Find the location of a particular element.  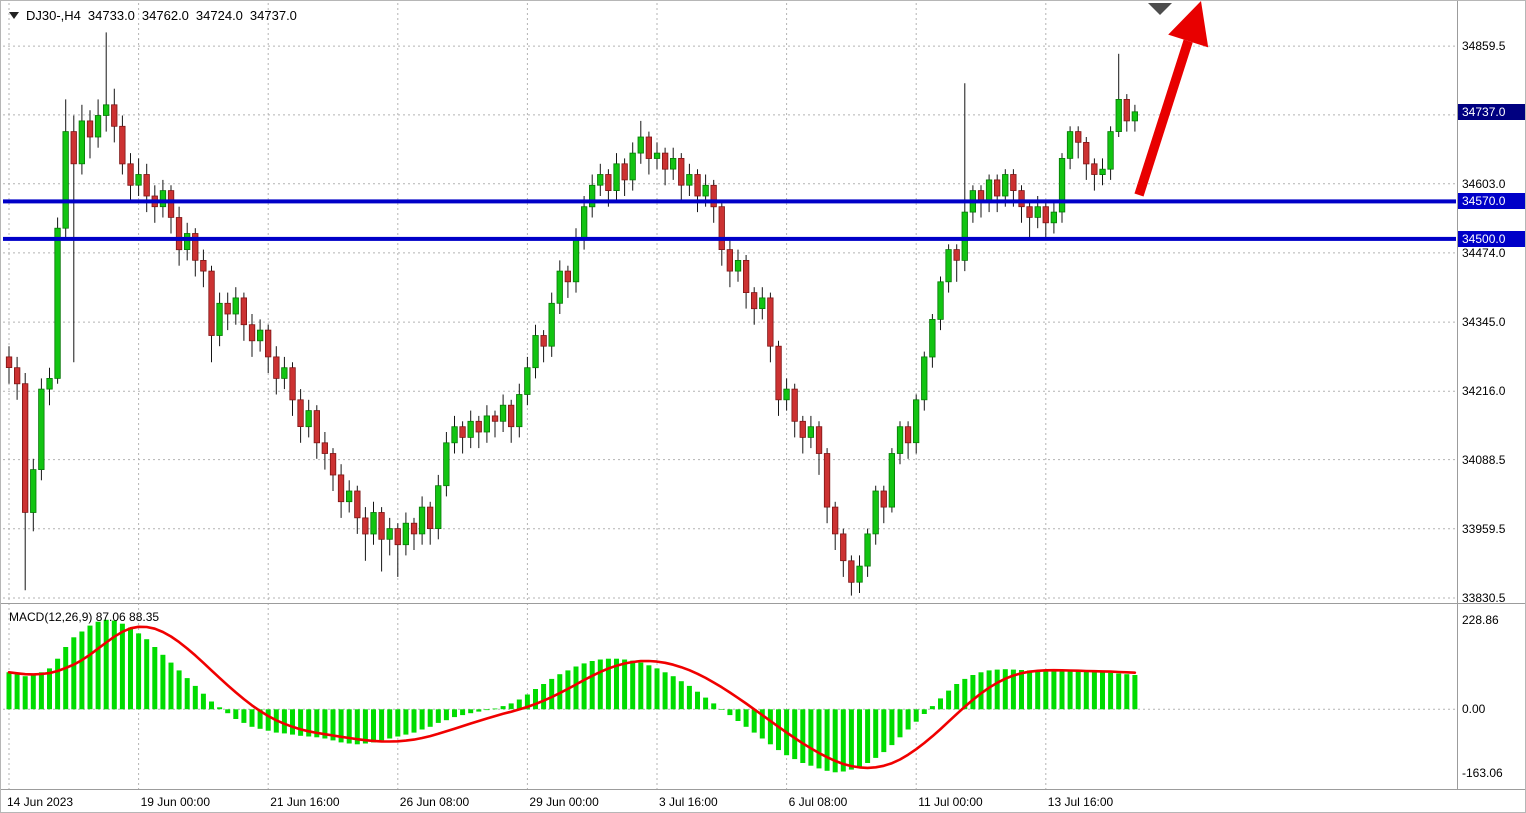

time-label: 6 Jul 08:00 is located at coordinates (818, 802).